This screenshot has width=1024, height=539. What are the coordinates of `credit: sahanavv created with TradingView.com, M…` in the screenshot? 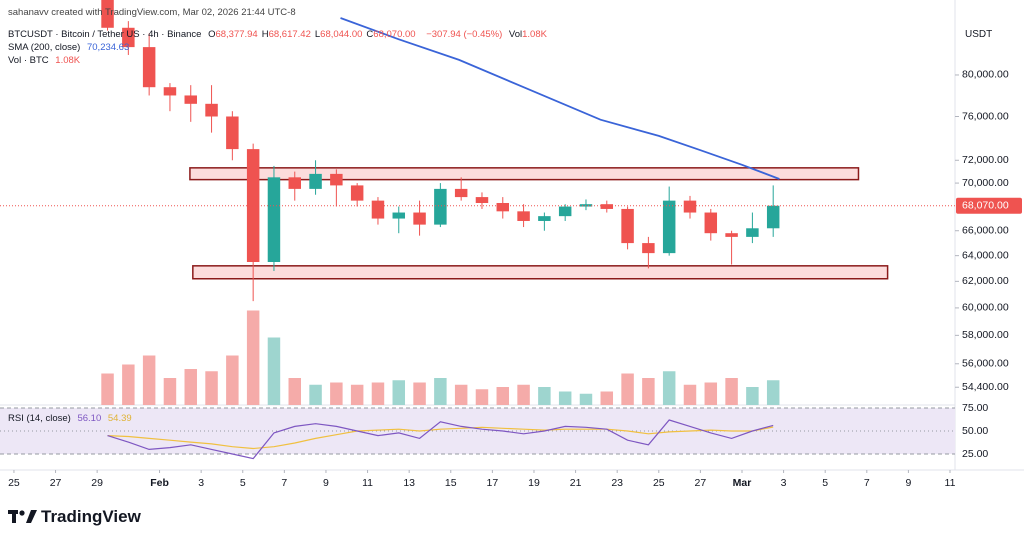 It's located at (152, 12).